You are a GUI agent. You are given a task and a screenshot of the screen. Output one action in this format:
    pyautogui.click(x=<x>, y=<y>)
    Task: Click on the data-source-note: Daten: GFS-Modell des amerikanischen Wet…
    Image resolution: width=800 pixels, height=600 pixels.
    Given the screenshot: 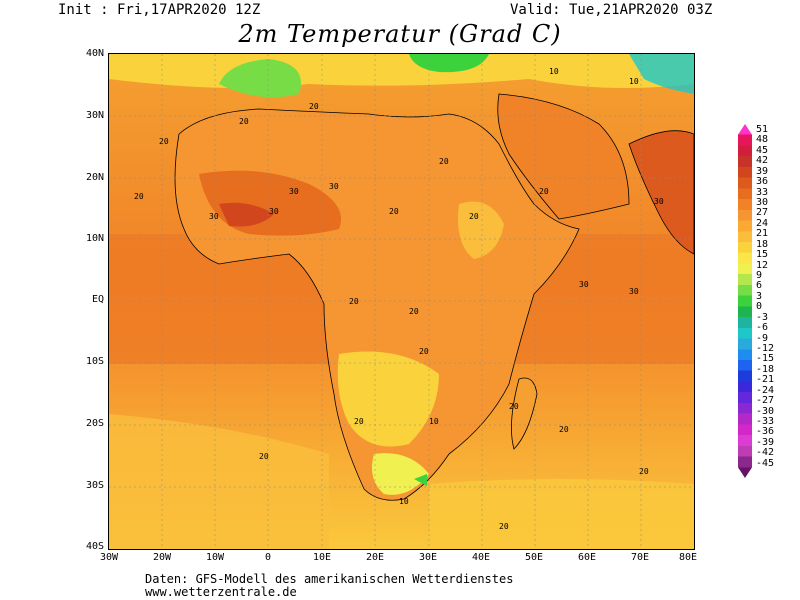 What is the action you would take?
    pyautogui.click(x=329, y=579)
    